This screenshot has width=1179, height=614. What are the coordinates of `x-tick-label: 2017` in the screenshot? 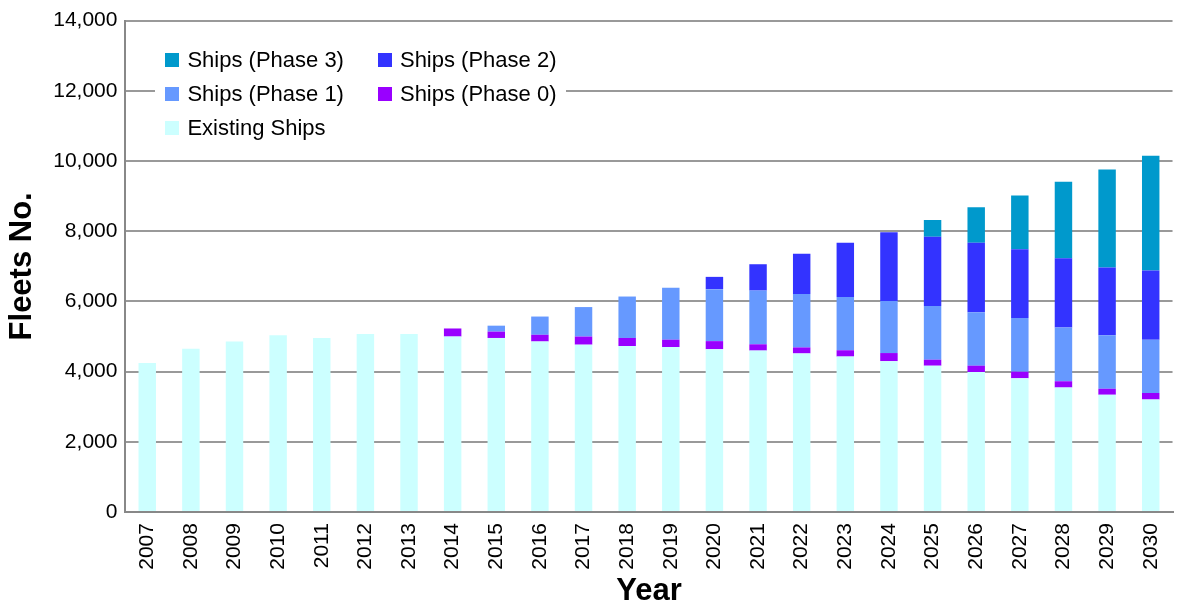 It's located at (582, 546).